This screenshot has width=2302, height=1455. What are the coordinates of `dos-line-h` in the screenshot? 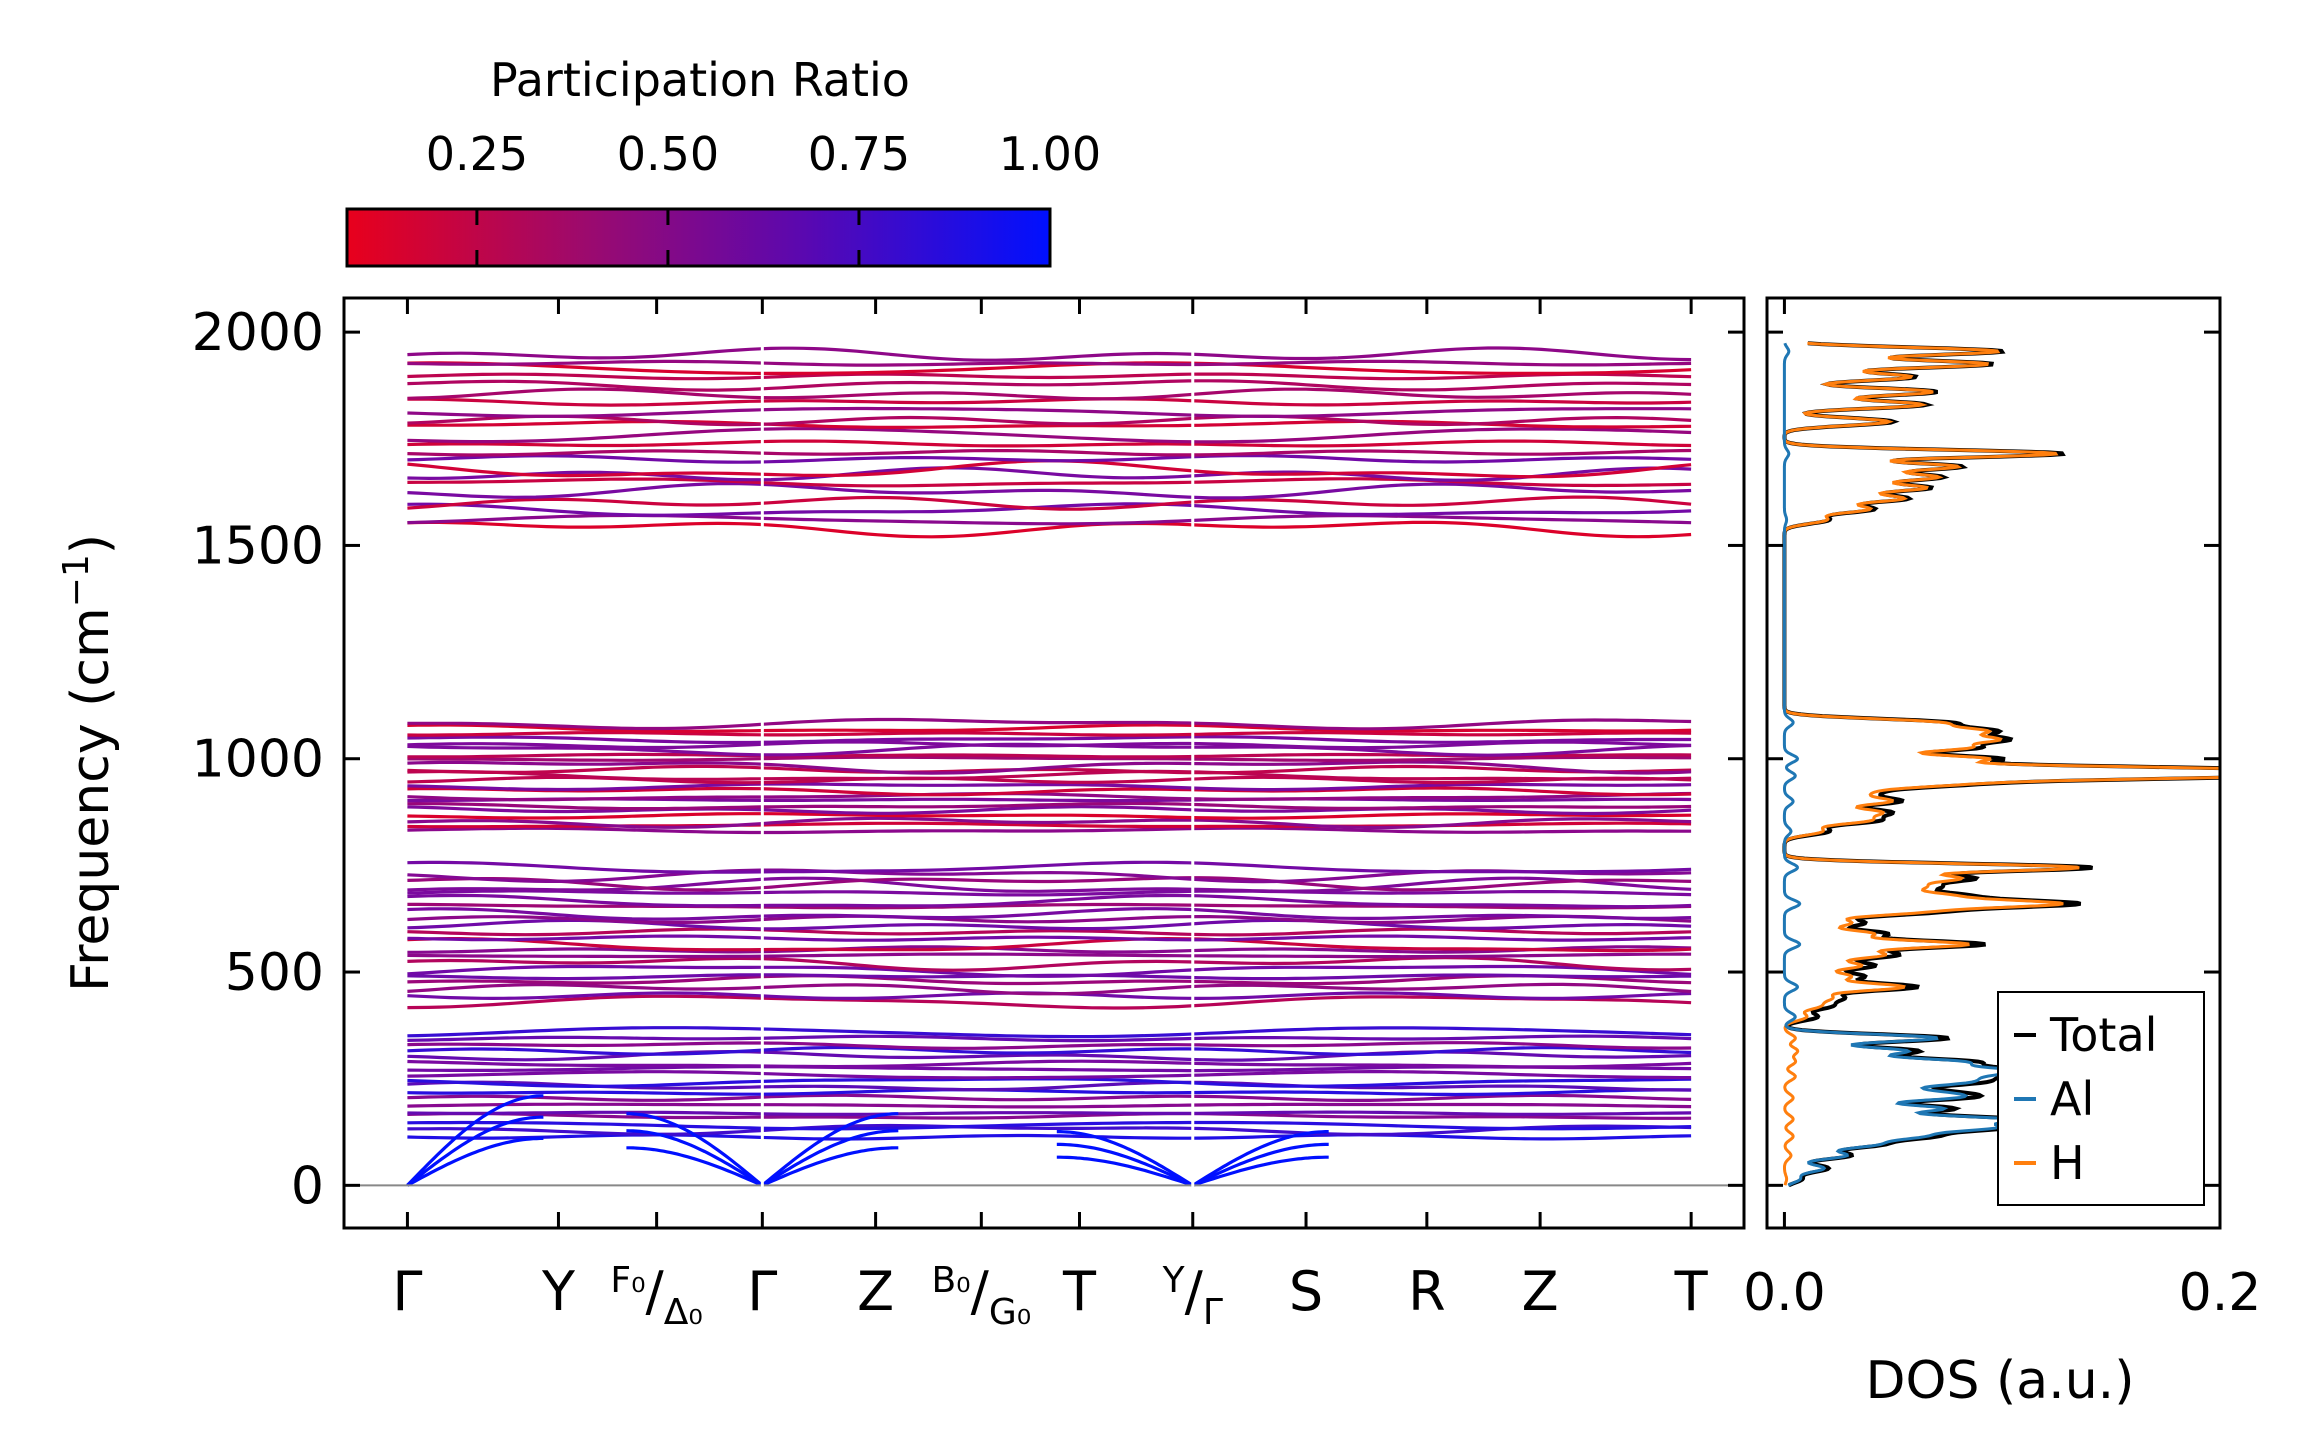 It's located at (2001, 763).